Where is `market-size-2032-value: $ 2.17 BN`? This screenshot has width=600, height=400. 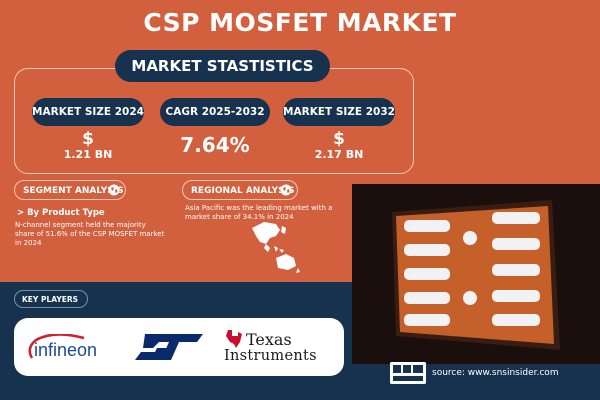 market-size-2032-value: $ 2.17 BN is located at coordinates (339, 146).